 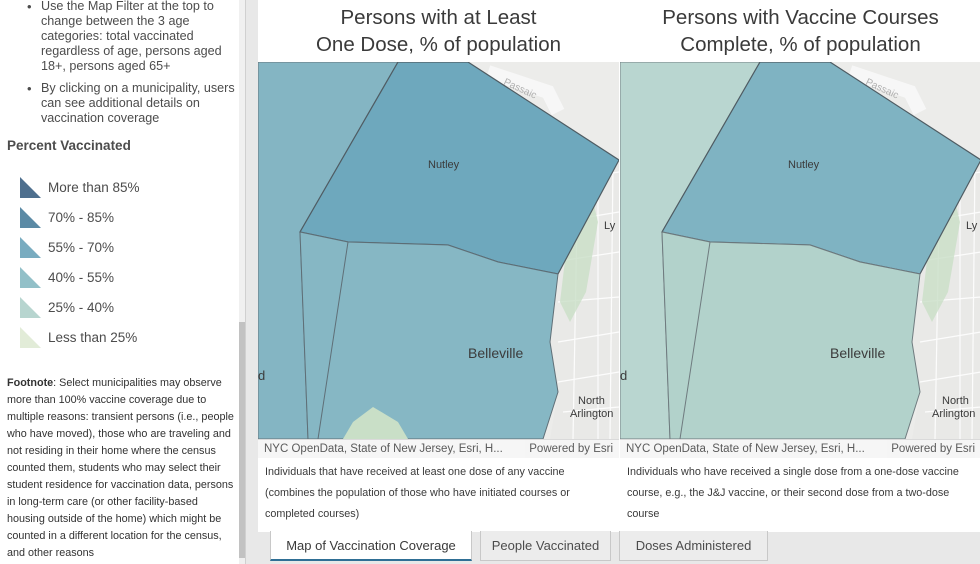 What do you see at coordinates (242, 440) in the screenshot?
I see `sidebar-scrollbar-thumb` at bounding box center [242, 440].